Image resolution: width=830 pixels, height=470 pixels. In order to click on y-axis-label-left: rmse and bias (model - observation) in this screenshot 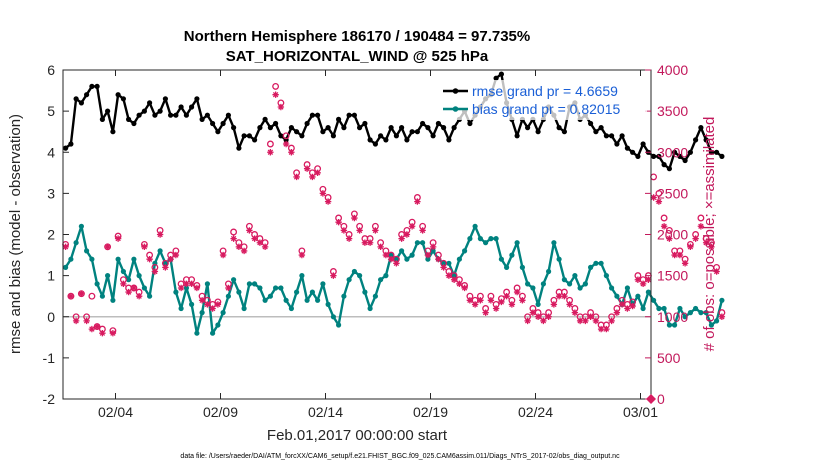, I will do `click(15, 234)`.